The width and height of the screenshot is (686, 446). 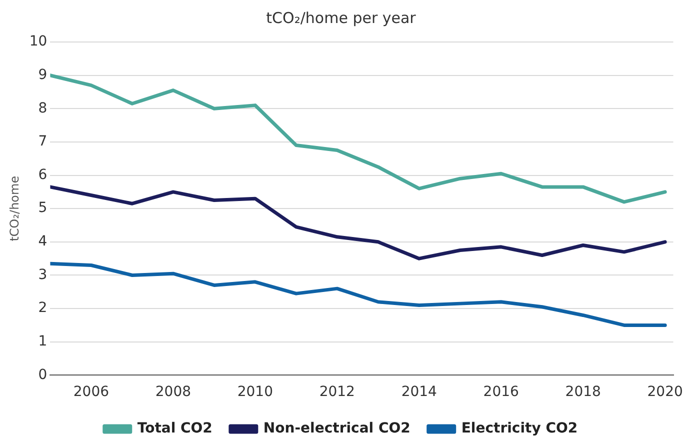 I want to click on legend-label: Non-electrical CO2, so click(x=336, y=428).